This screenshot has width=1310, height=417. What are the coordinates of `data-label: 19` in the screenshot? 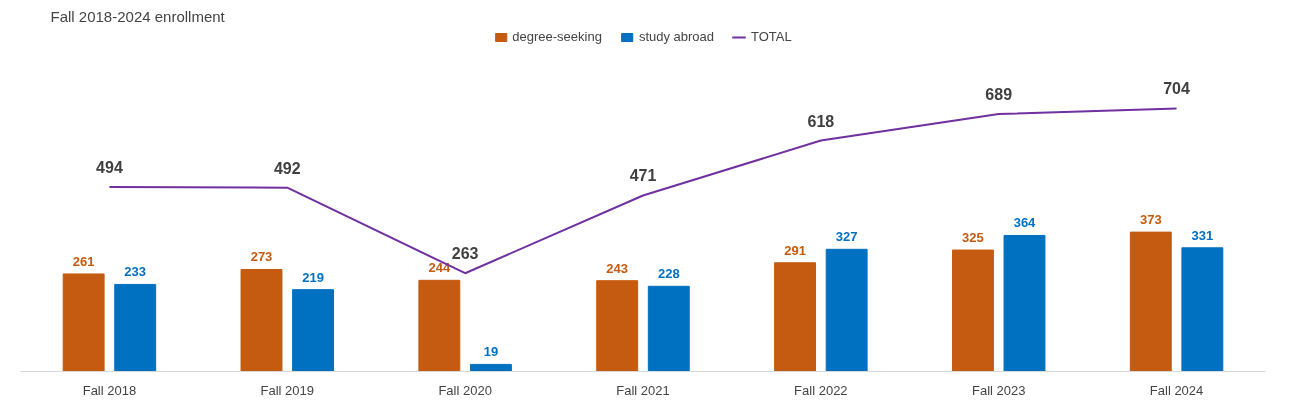 It's located at (491, 352).